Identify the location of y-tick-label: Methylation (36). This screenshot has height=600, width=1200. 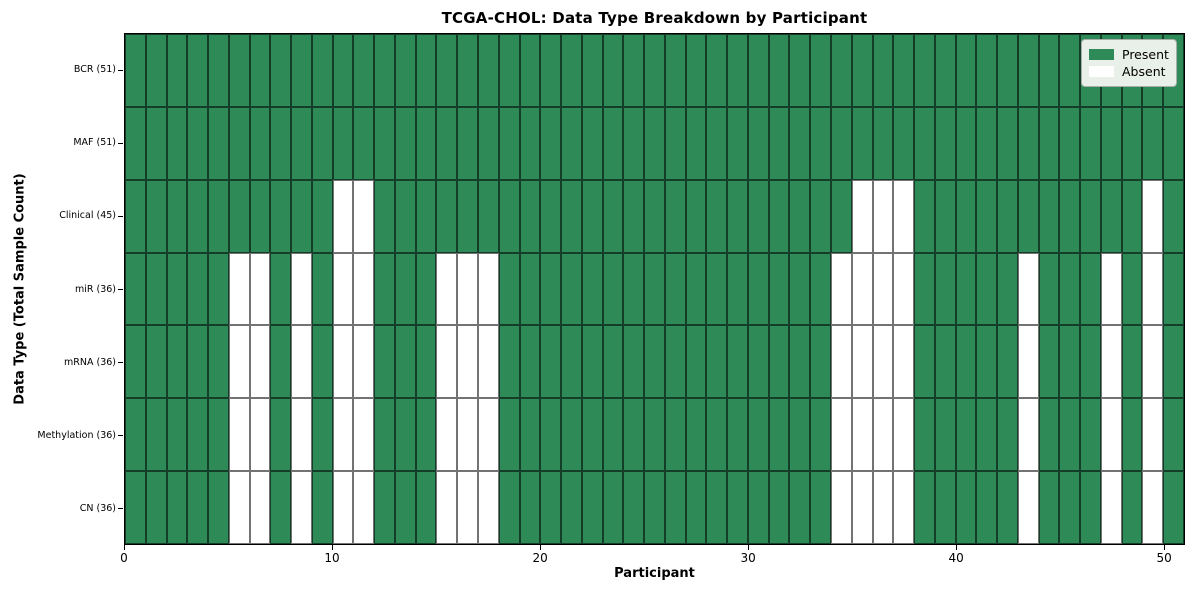
(76, 435).